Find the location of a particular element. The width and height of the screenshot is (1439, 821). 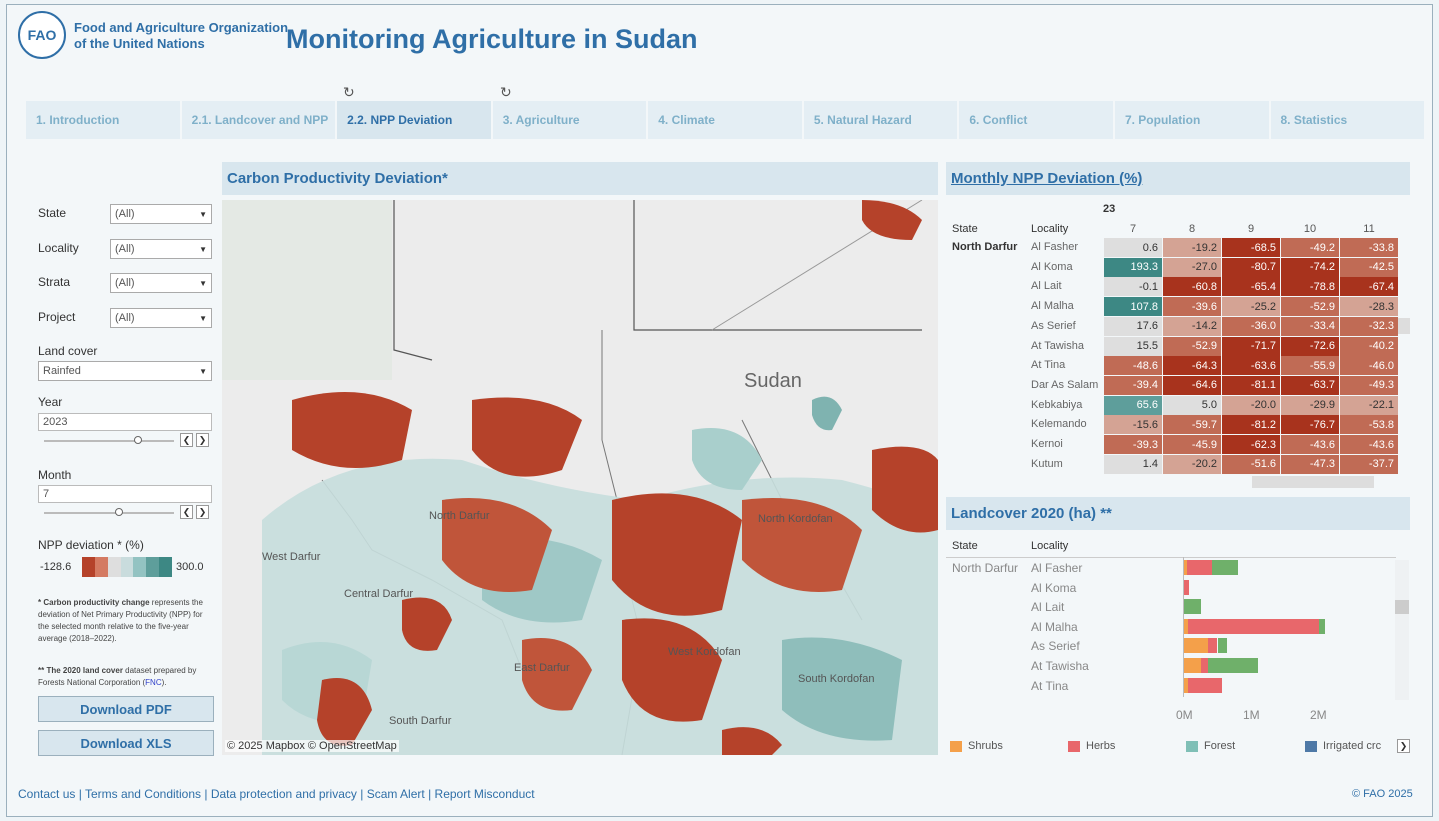

heatmap-cell: -37.7 is located at coordinates (1369, 464).